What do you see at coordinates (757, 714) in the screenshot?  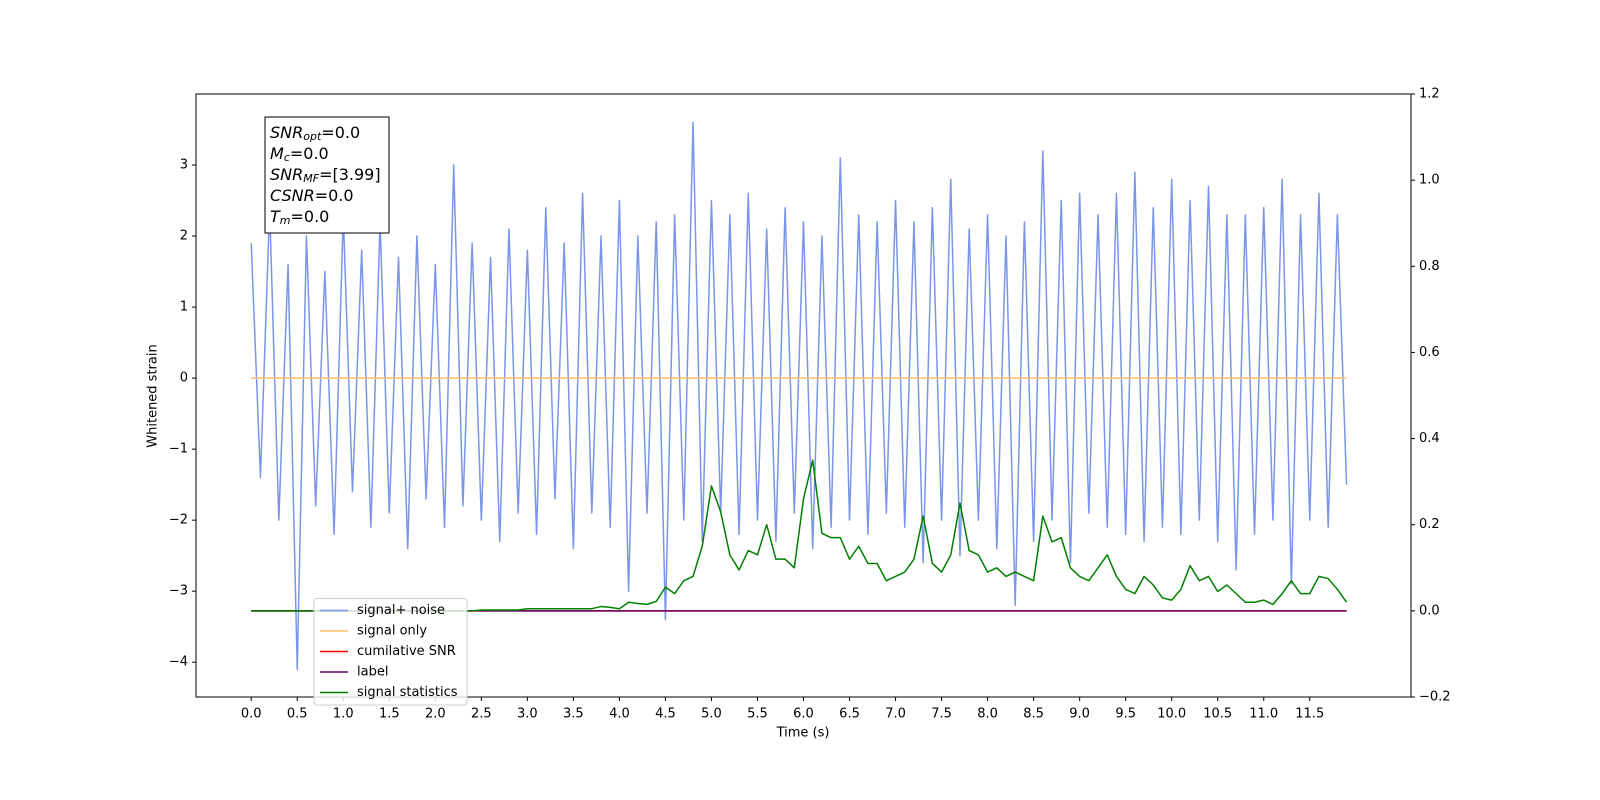 I see `x-tick-label: 5.5` at bounding box center [757, 714].